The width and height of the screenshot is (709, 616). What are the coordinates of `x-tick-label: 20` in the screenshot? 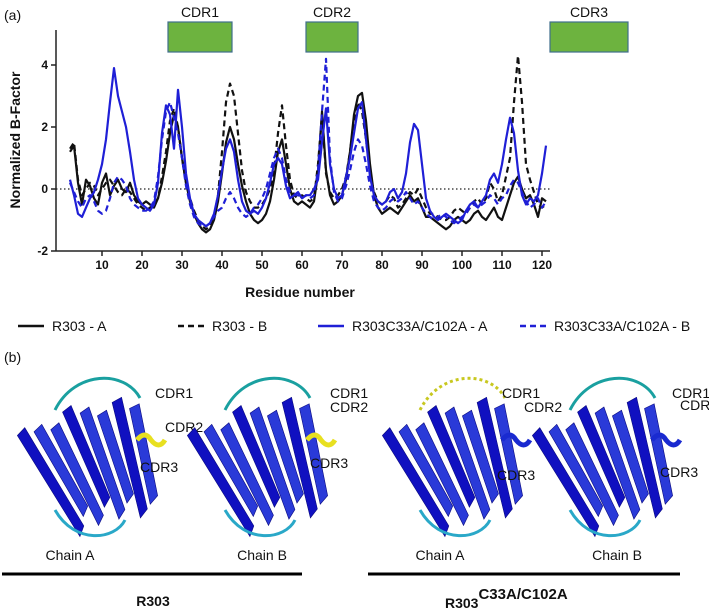 It's located at (142, 265).